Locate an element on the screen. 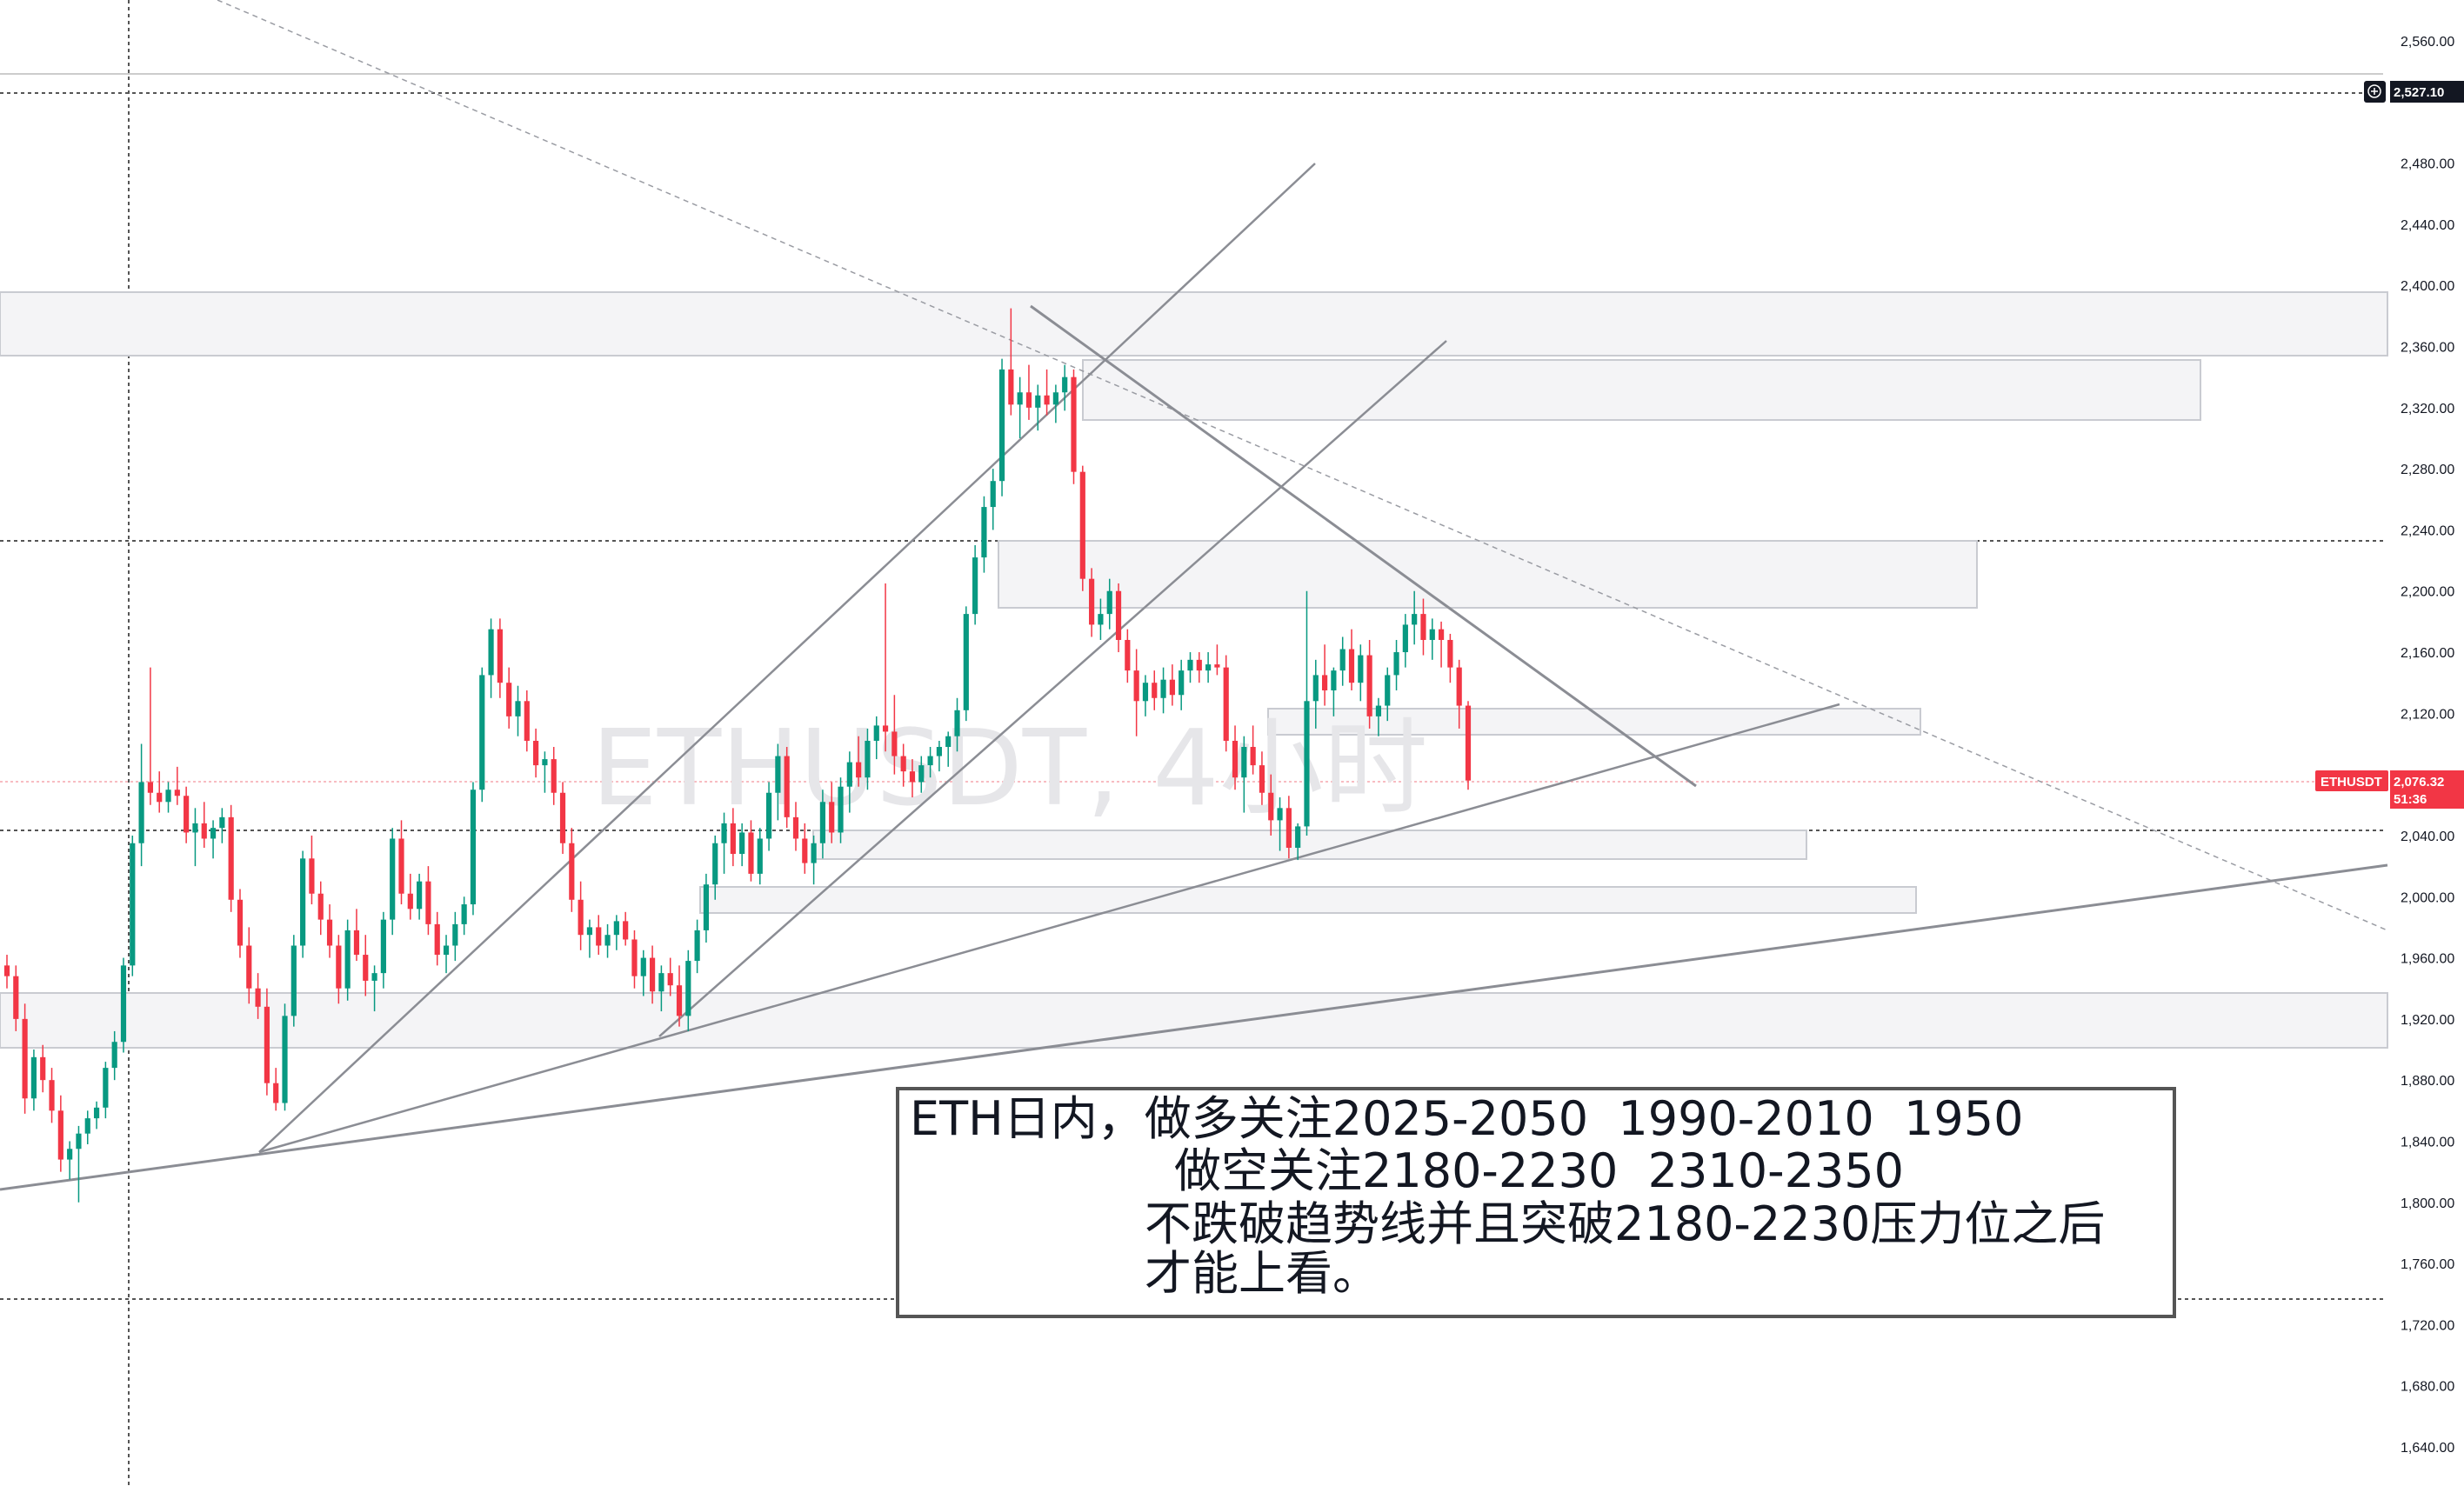  crosshair-price-tag: 2,527.10 is located at coordinates (2414, 92).